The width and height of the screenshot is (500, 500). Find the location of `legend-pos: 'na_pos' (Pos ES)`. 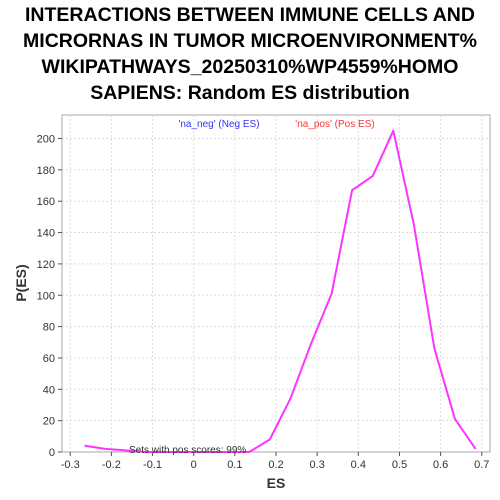

legend-pos: 'na_pos' (Pos ES) is located at coordinates (334, 124).